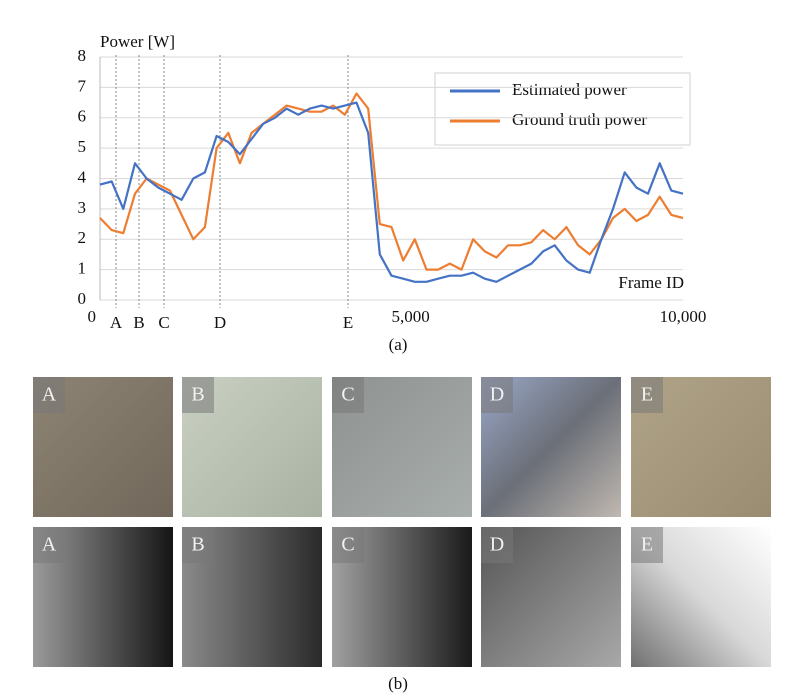  What do you see at coordinates (137, 41) in the screenshot?
I see `y-axis-label: Power [W]` at bounding box center [137, 41].